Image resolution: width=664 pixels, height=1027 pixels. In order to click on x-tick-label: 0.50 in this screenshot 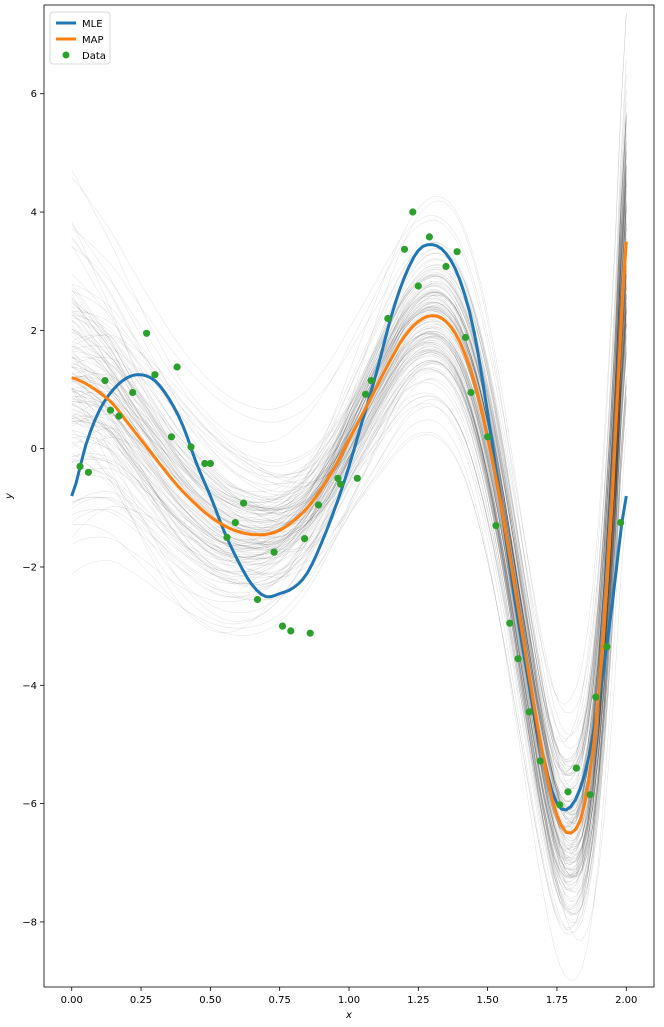, I will do `click(210, 1000)`.